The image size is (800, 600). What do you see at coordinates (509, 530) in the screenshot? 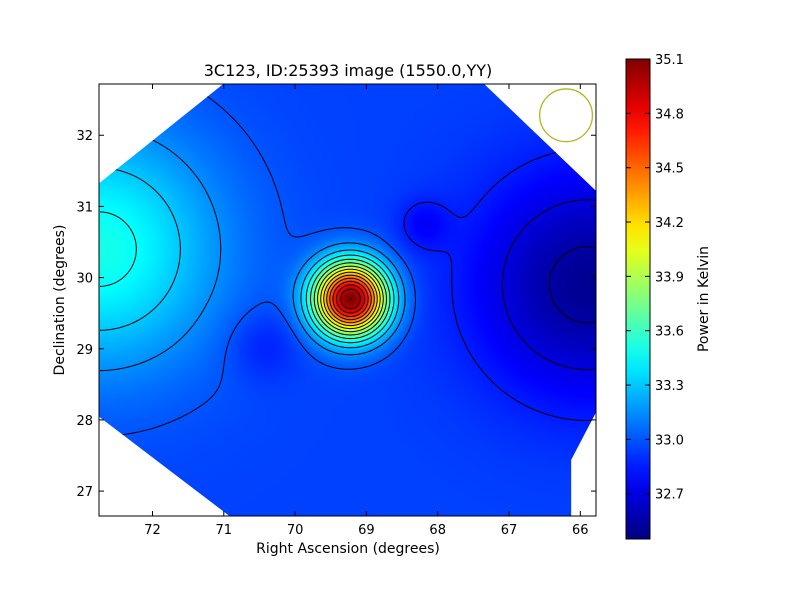
I see `x-tick-label: 67` at bounding box center [509, 530].